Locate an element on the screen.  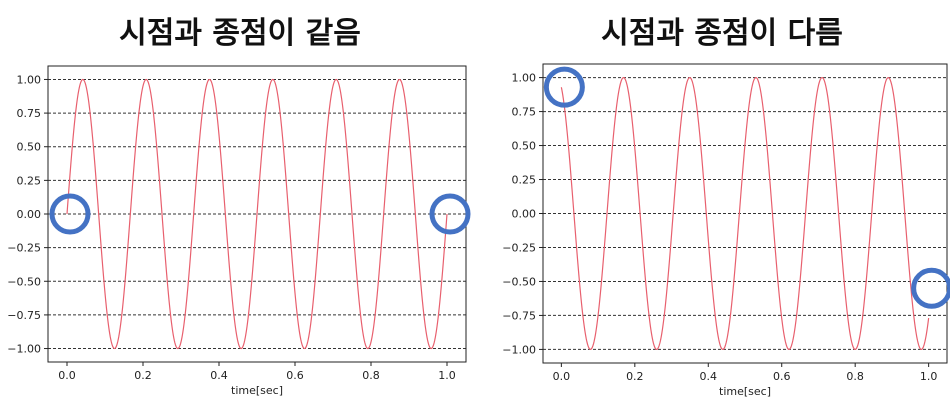
chart-title-different: 시점과 종점이 다름 is located at coordinates (722, 33).